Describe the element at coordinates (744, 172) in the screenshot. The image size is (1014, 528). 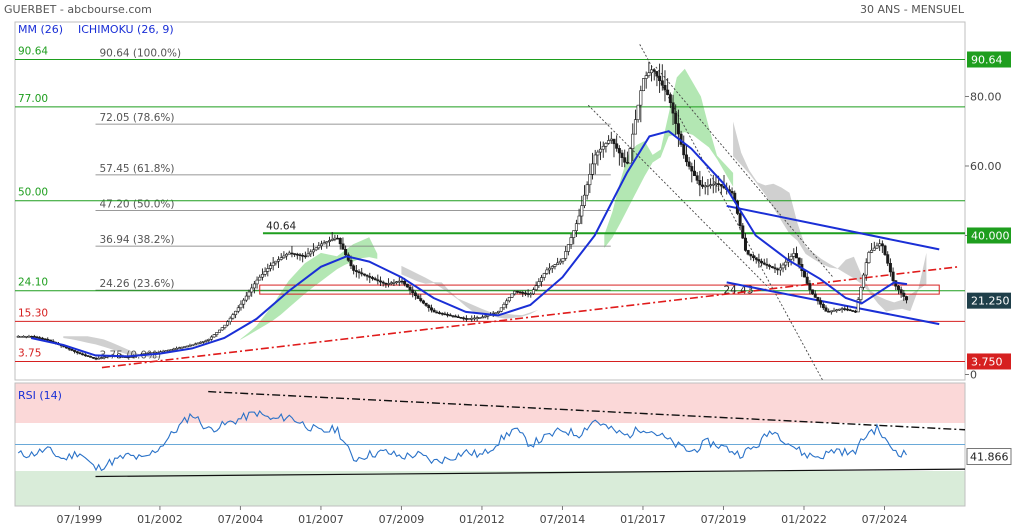
I see `channel-mid-line` at that location.